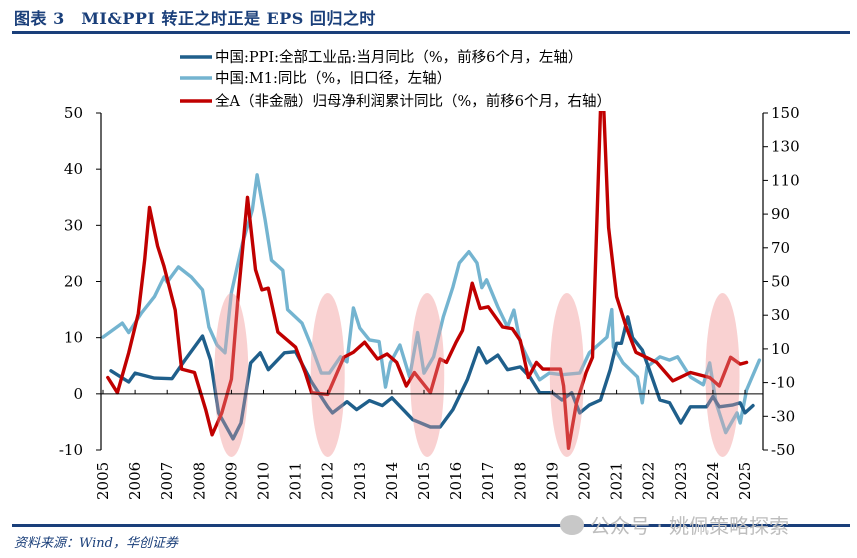  Describe the element at coordinates (780, 349) in the screenshot. I see `right-tick-label: 10` at that location.